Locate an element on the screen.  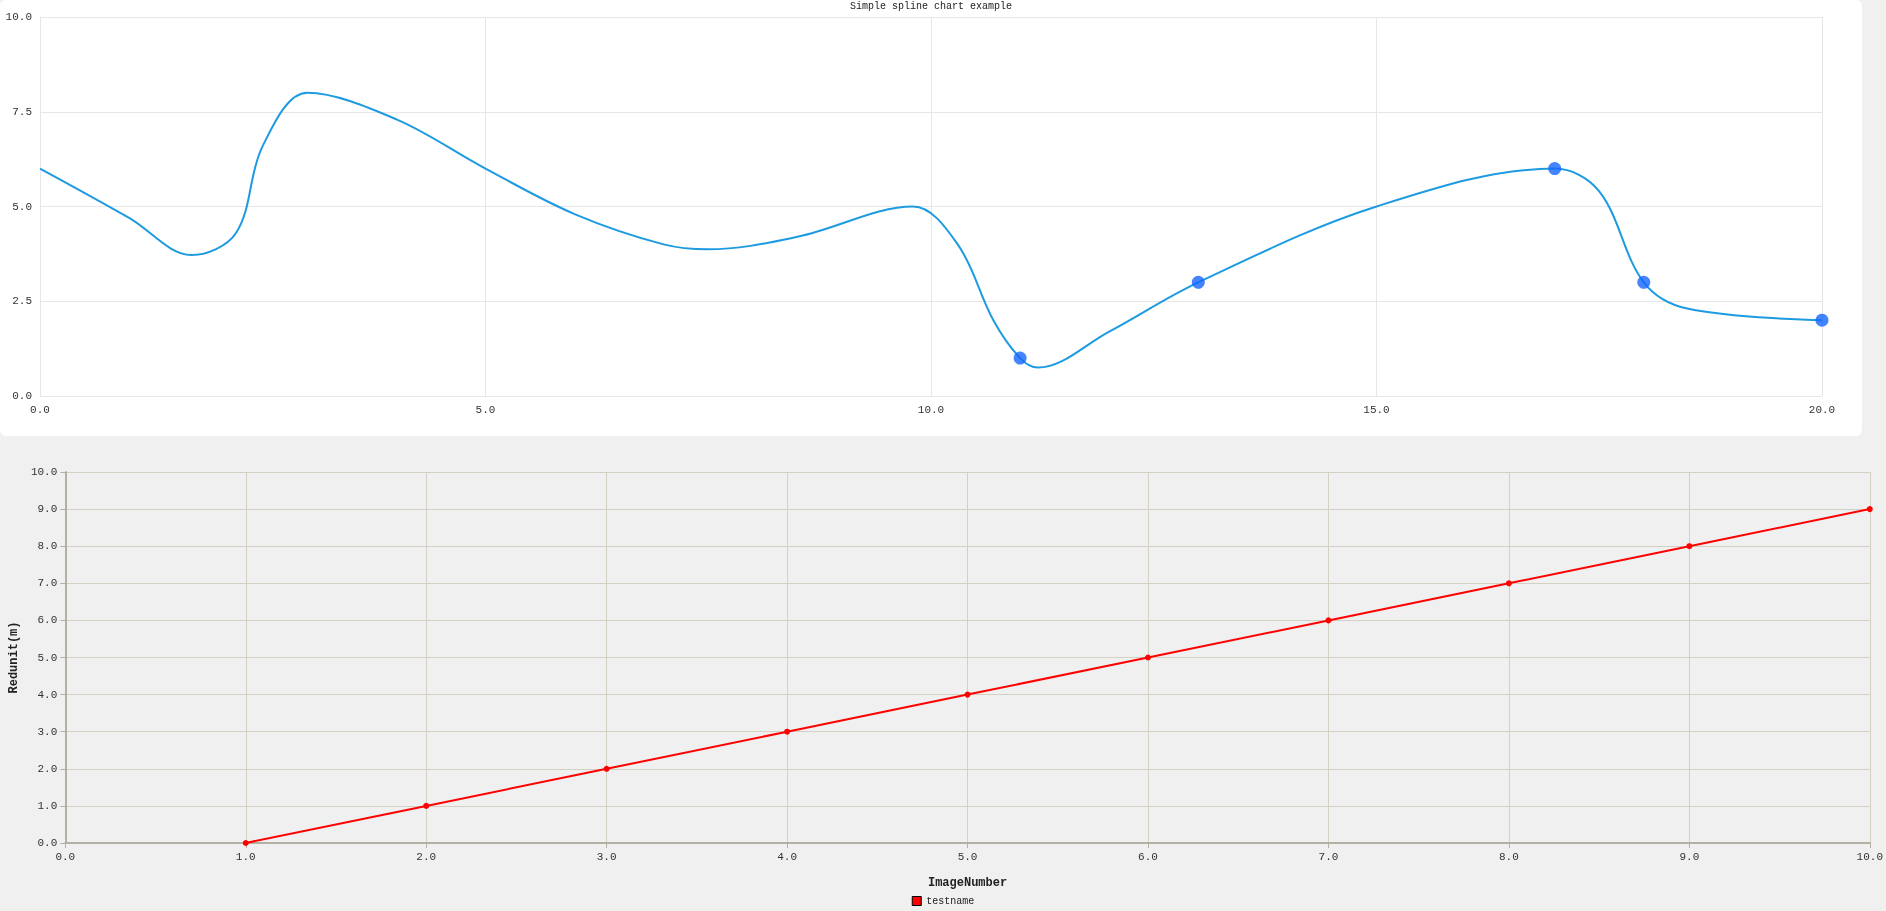
x-tick-label: 9.0 is located at coordinates (1689, 856).